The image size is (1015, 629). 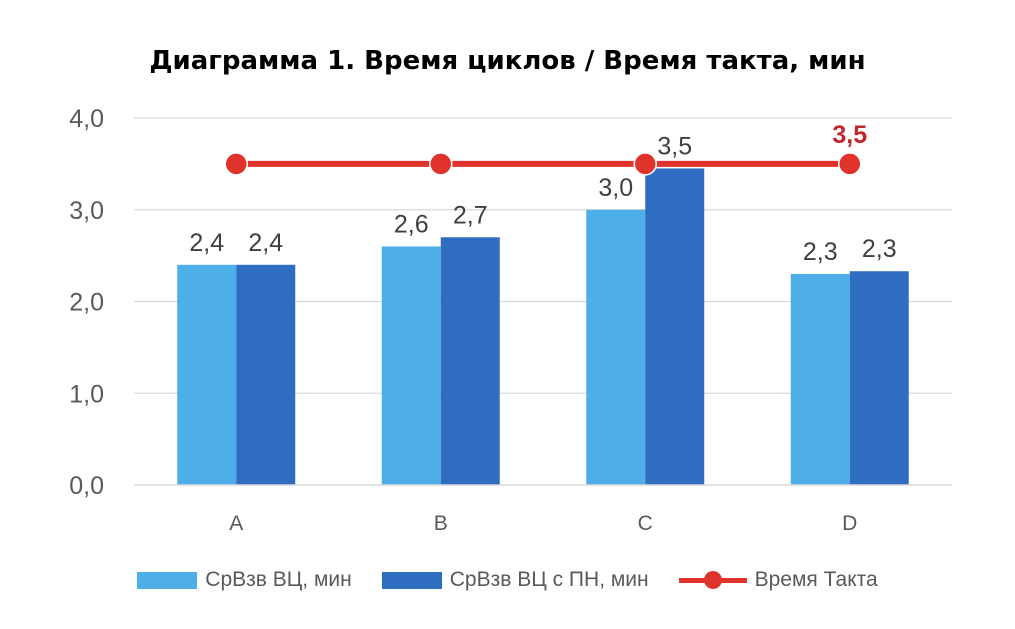 I want to click on y-tick-label-1: 1,0, so click(x=86, y=394).